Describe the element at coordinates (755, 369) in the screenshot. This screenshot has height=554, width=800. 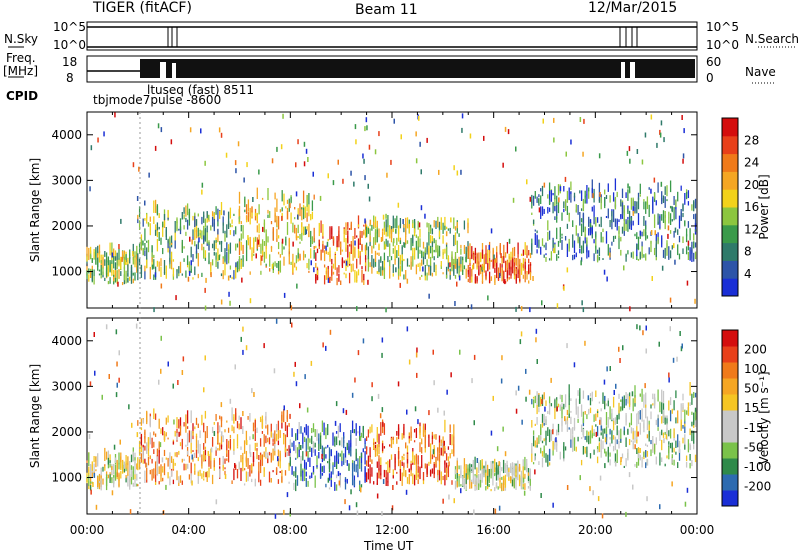
I see `colorbar-tick-label: 100` at that location.